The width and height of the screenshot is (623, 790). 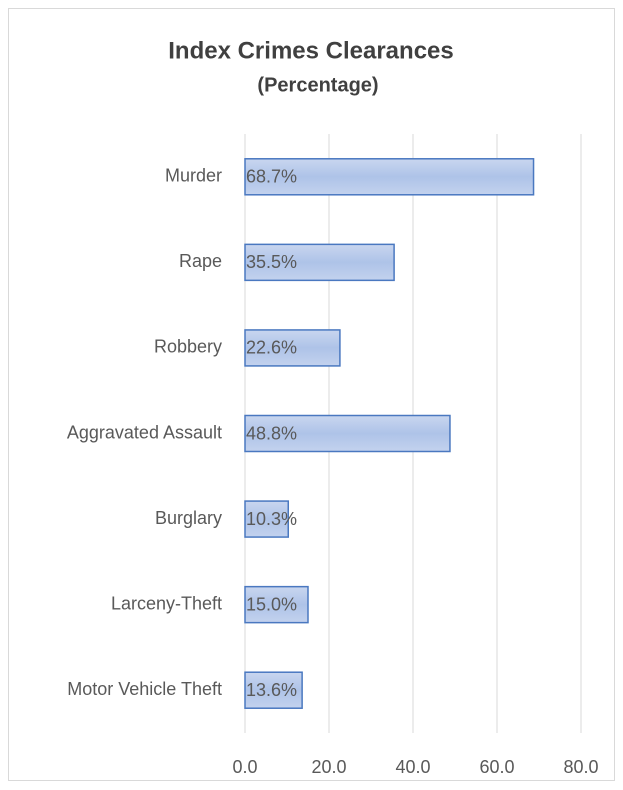 I want to click on x-tick-label: 0.0, so click(x=244, y=767).